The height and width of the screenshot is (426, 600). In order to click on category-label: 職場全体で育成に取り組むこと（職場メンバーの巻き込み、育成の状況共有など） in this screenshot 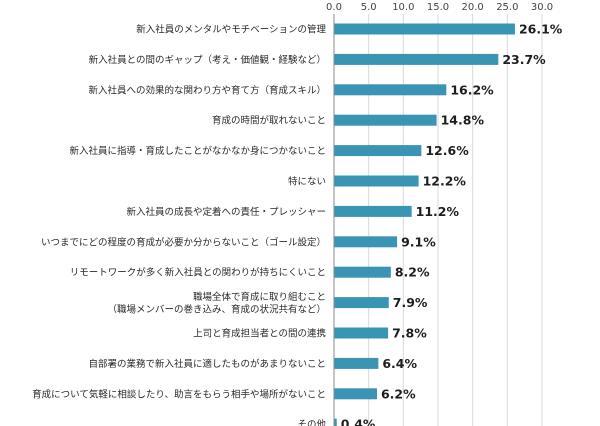, I will do `click(216, 303)`.